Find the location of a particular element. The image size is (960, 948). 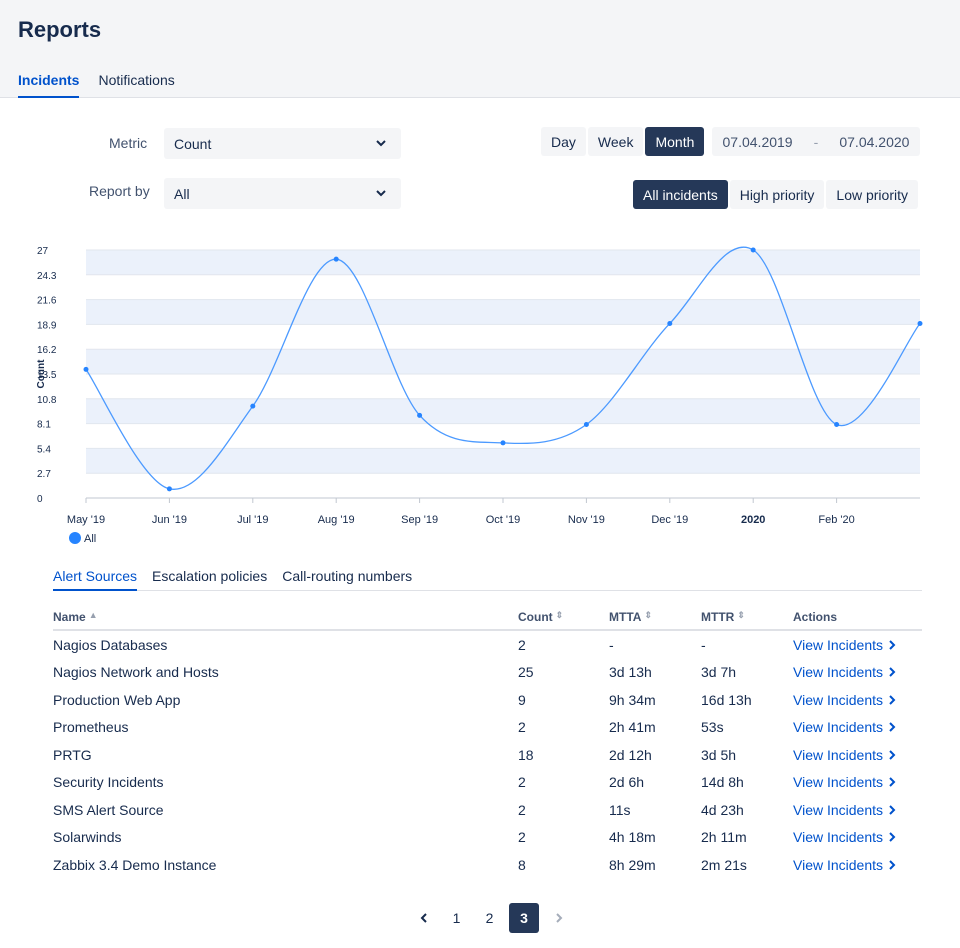

header-name-label: Name is located at coordinates (69, 617).